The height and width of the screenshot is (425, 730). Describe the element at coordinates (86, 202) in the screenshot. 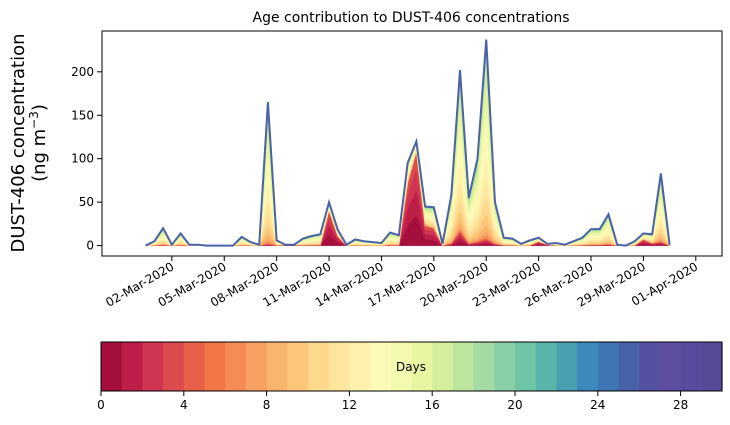

I see `y-tick-label: 50` at that location.